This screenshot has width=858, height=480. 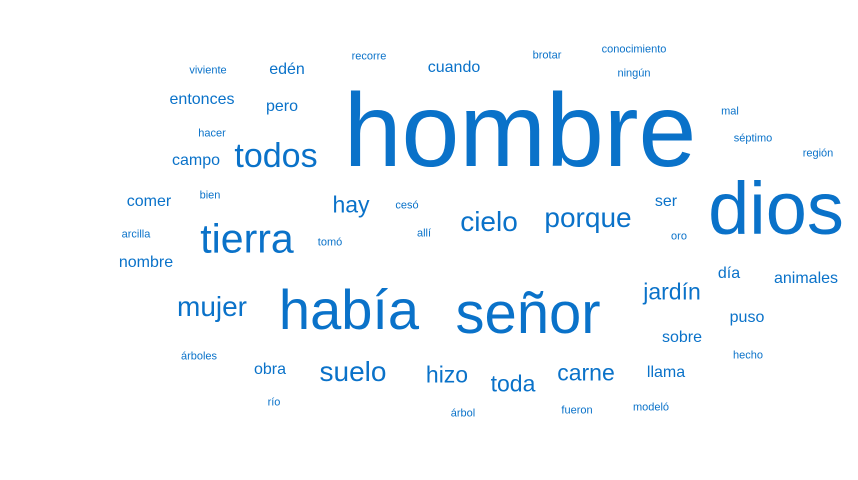 I want to click on word-senor: señor, so click(x=528, y=313).